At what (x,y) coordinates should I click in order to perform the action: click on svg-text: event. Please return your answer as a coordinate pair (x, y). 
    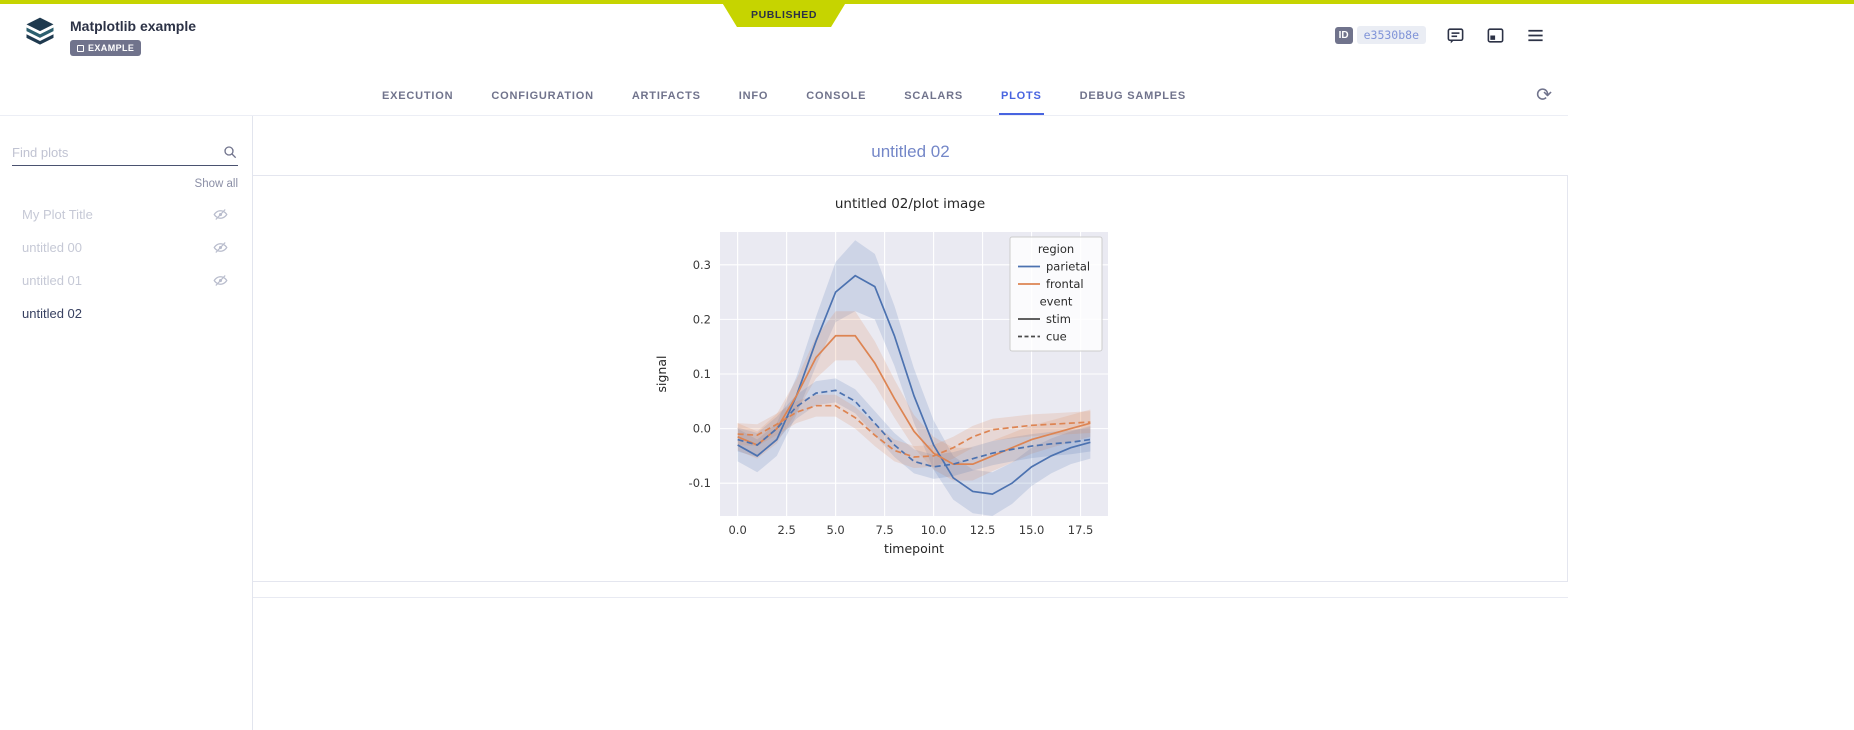
    Looking at the image, I should click on (1056, 302).